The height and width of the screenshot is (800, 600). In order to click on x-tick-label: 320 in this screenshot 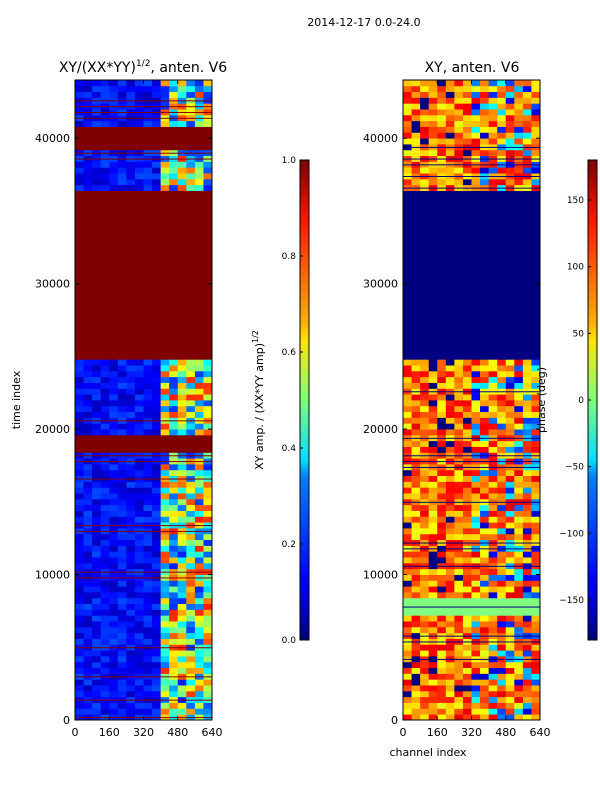, I will do `click(471, 732)`.